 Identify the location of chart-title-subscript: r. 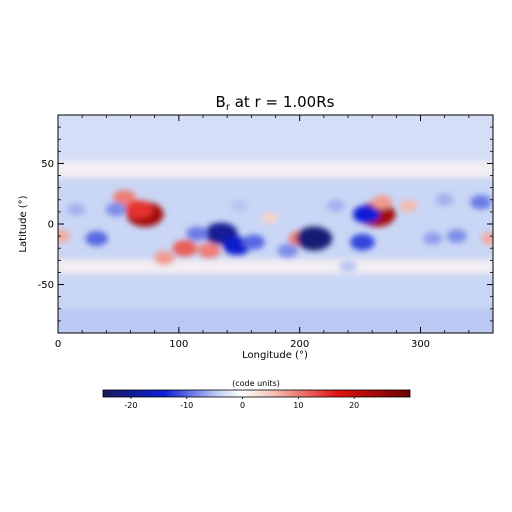
(228, 107).